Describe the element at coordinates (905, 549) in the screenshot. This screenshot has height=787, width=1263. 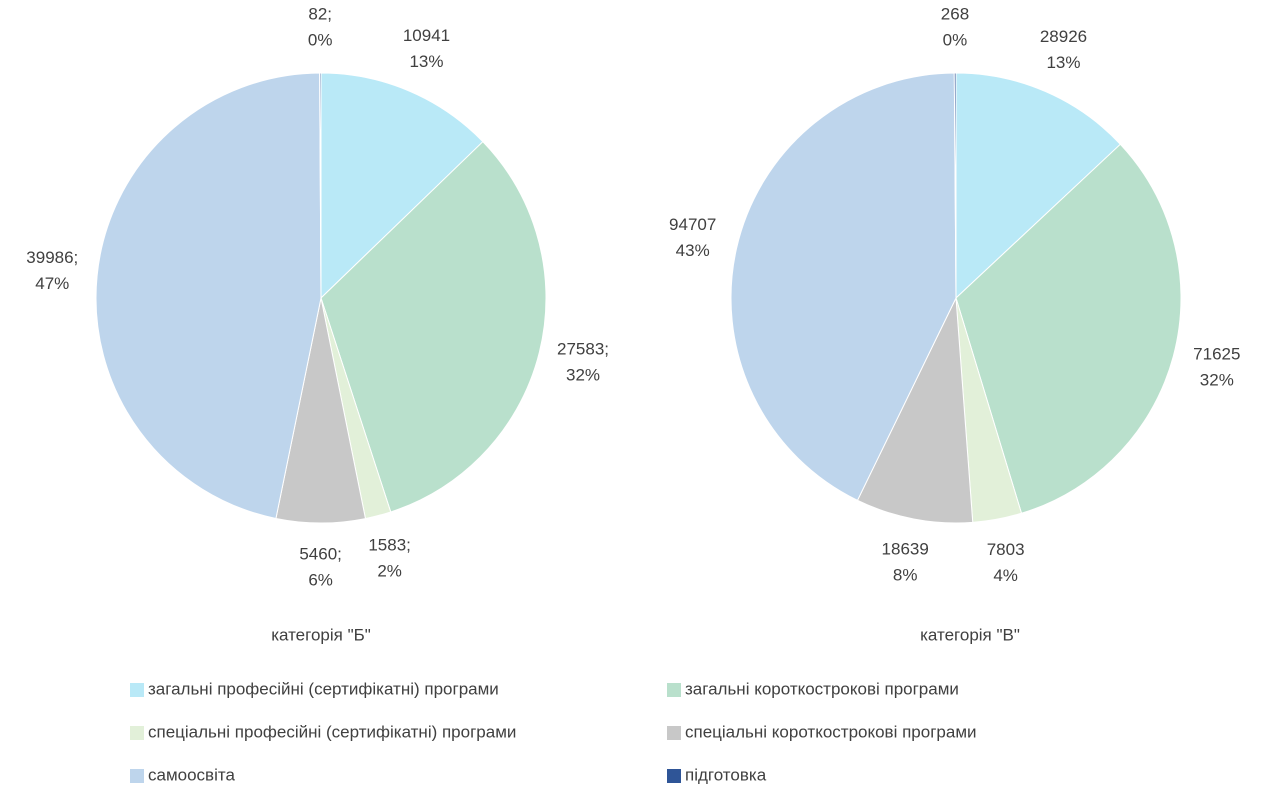
I see `data-label-value: 18639` at that location.